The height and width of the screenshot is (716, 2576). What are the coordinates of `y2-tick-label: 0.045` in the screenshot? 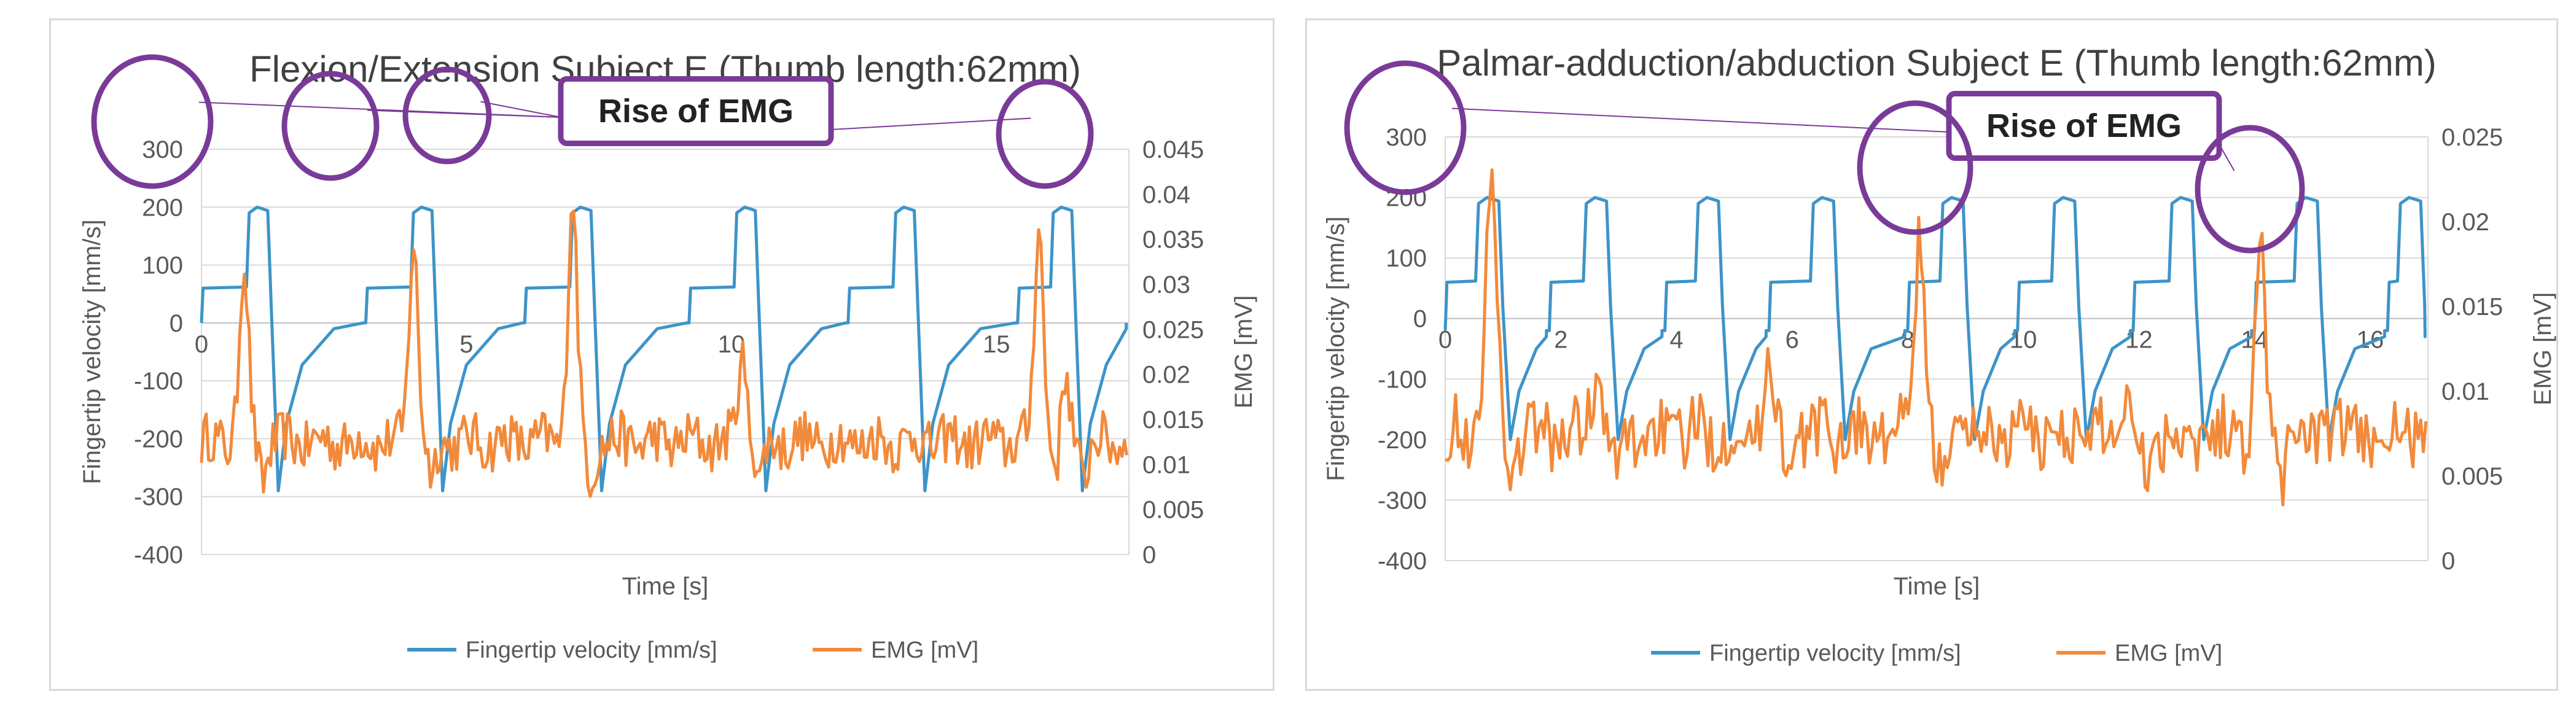 It's located at (1173, 150).